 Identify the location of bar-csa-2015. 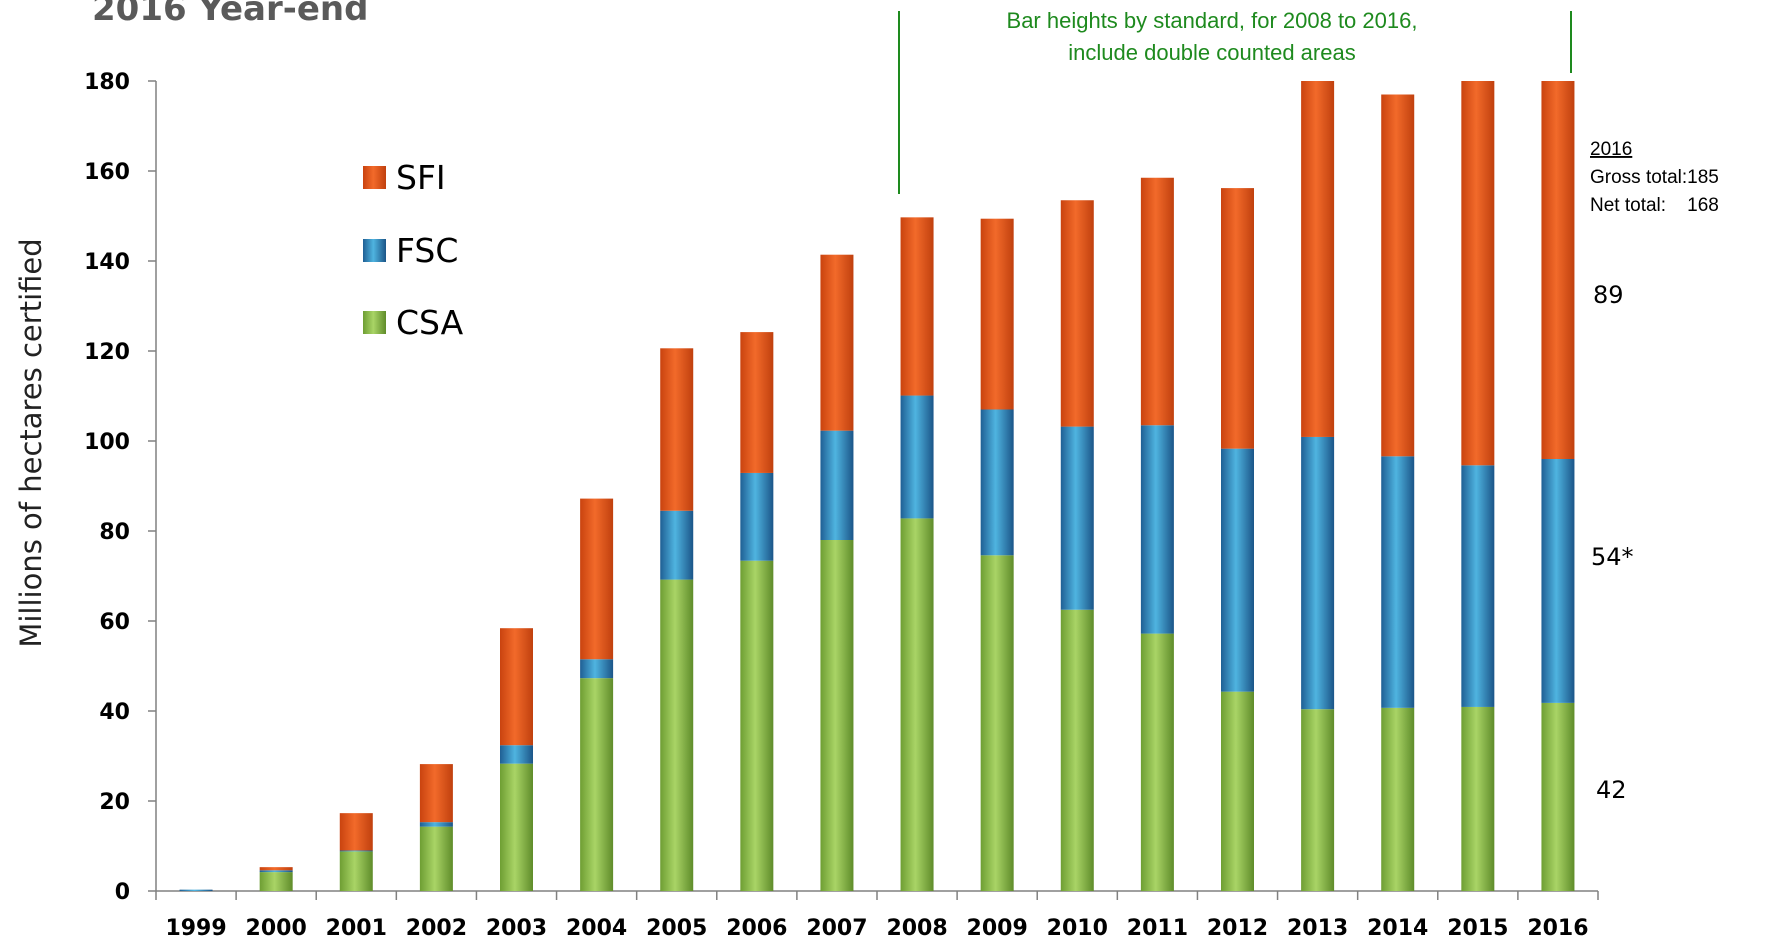
(1478, 798).